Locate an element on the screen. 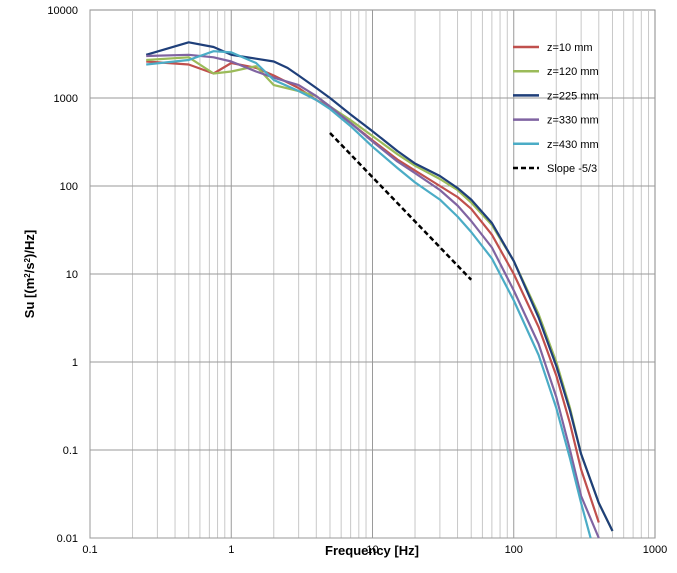 The image size is (677, 573). y-axis-title: Su [(m2/s2)/Hz] is located at coordinates (29, 274).